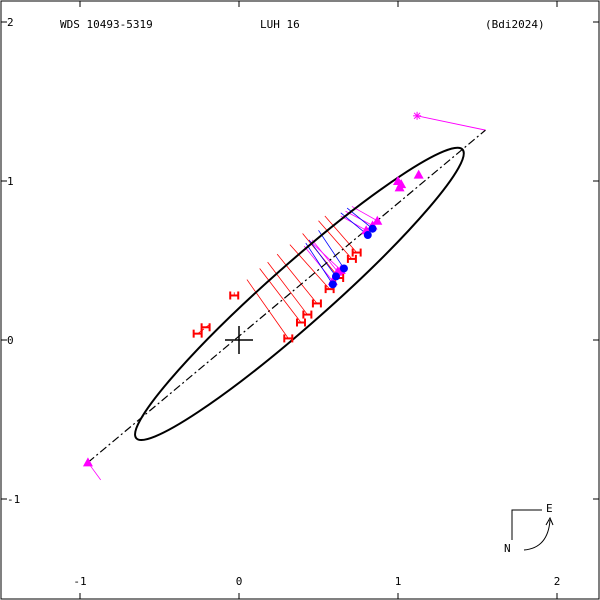 The image size is (600, 600). I want to click on y-tick-label: -1, so click(13, 499).